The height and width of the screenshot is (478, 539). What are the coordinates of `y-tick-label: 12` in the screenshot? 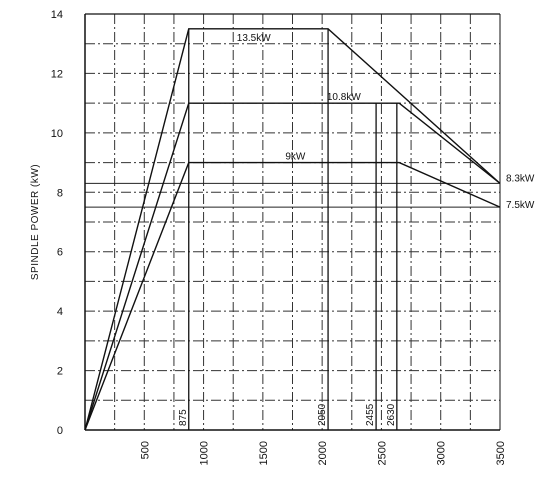 It's located at (57, 74).